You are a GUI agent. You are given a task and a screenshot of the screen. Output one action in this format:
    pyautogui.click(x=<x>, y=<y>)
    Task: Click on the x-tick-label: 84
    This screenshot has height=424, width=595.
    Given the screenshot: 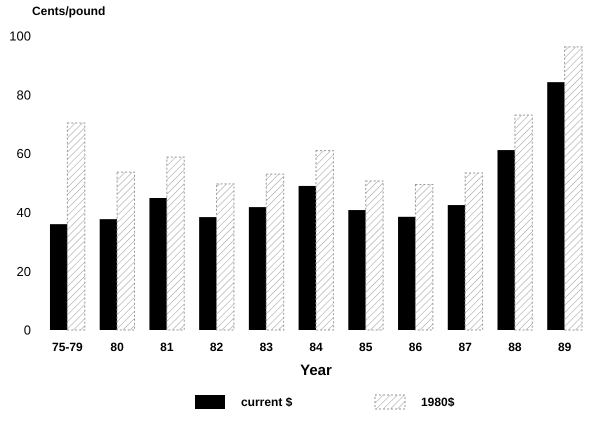 What is the action you would take?
    pyautogui.click(x=316, y=347)
    